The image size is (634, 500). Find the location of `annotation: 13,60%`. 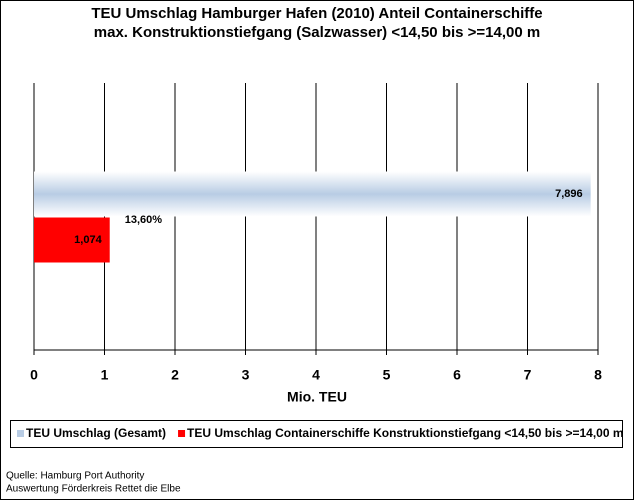

annotation: 13,60% is located at coordinates (144, 220).